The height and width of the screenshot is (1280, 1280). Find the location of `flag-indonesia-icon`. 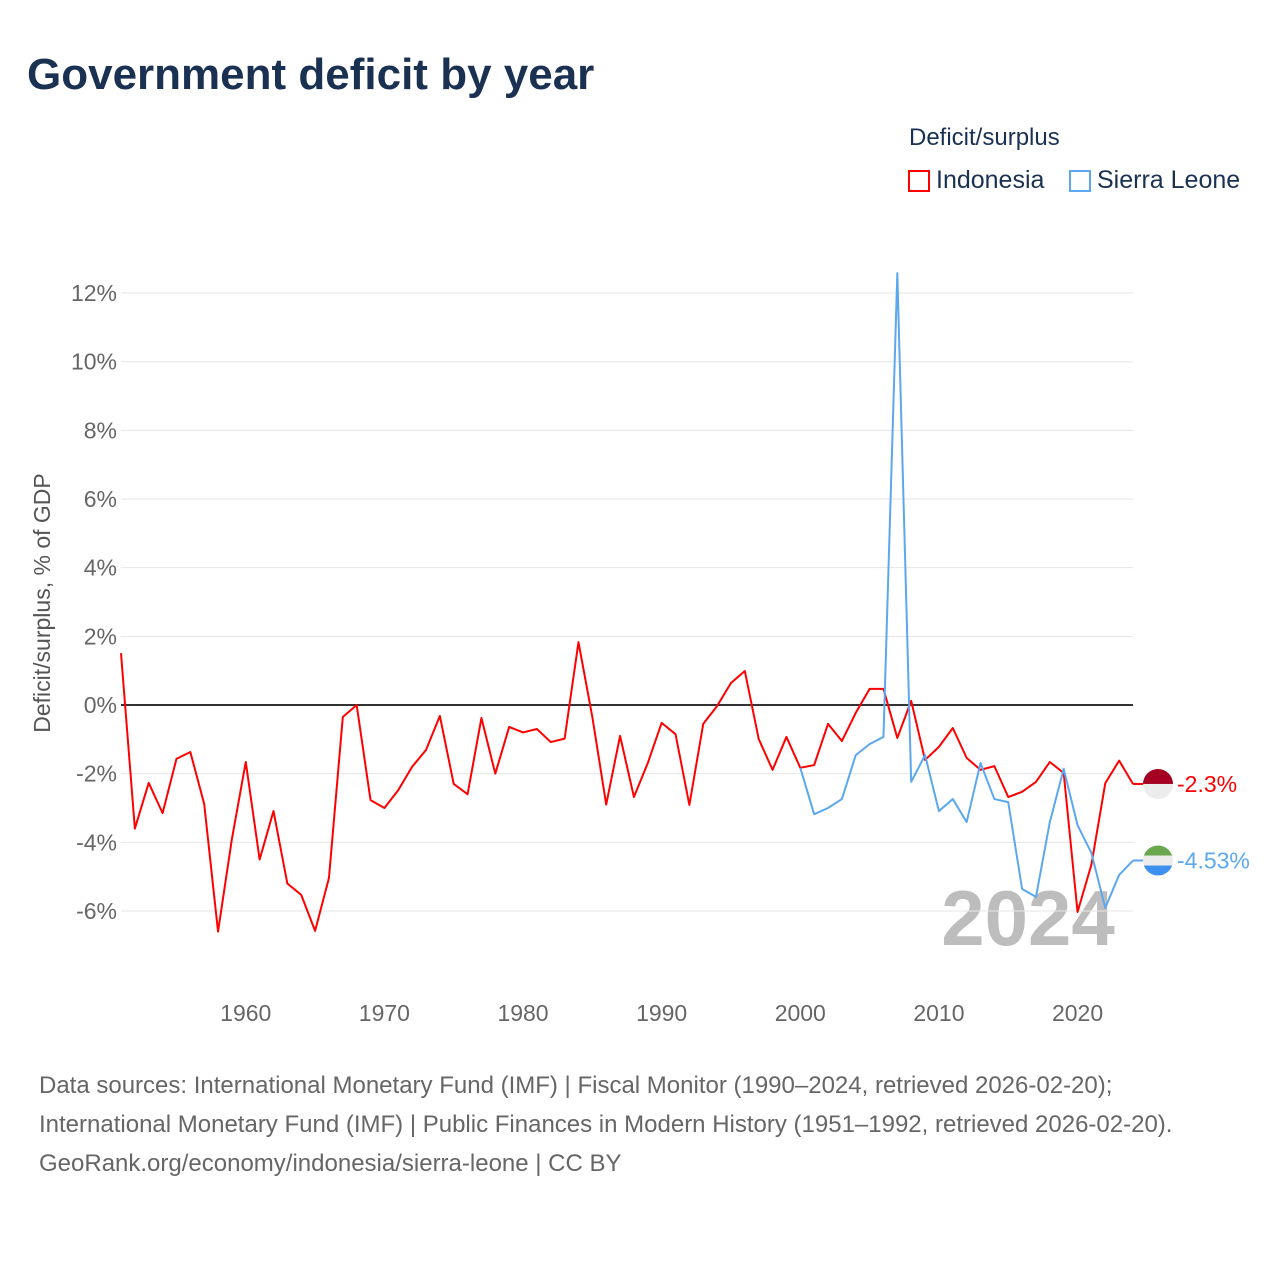

flag-indonesia-icon is located at coordinates (1158, 783).